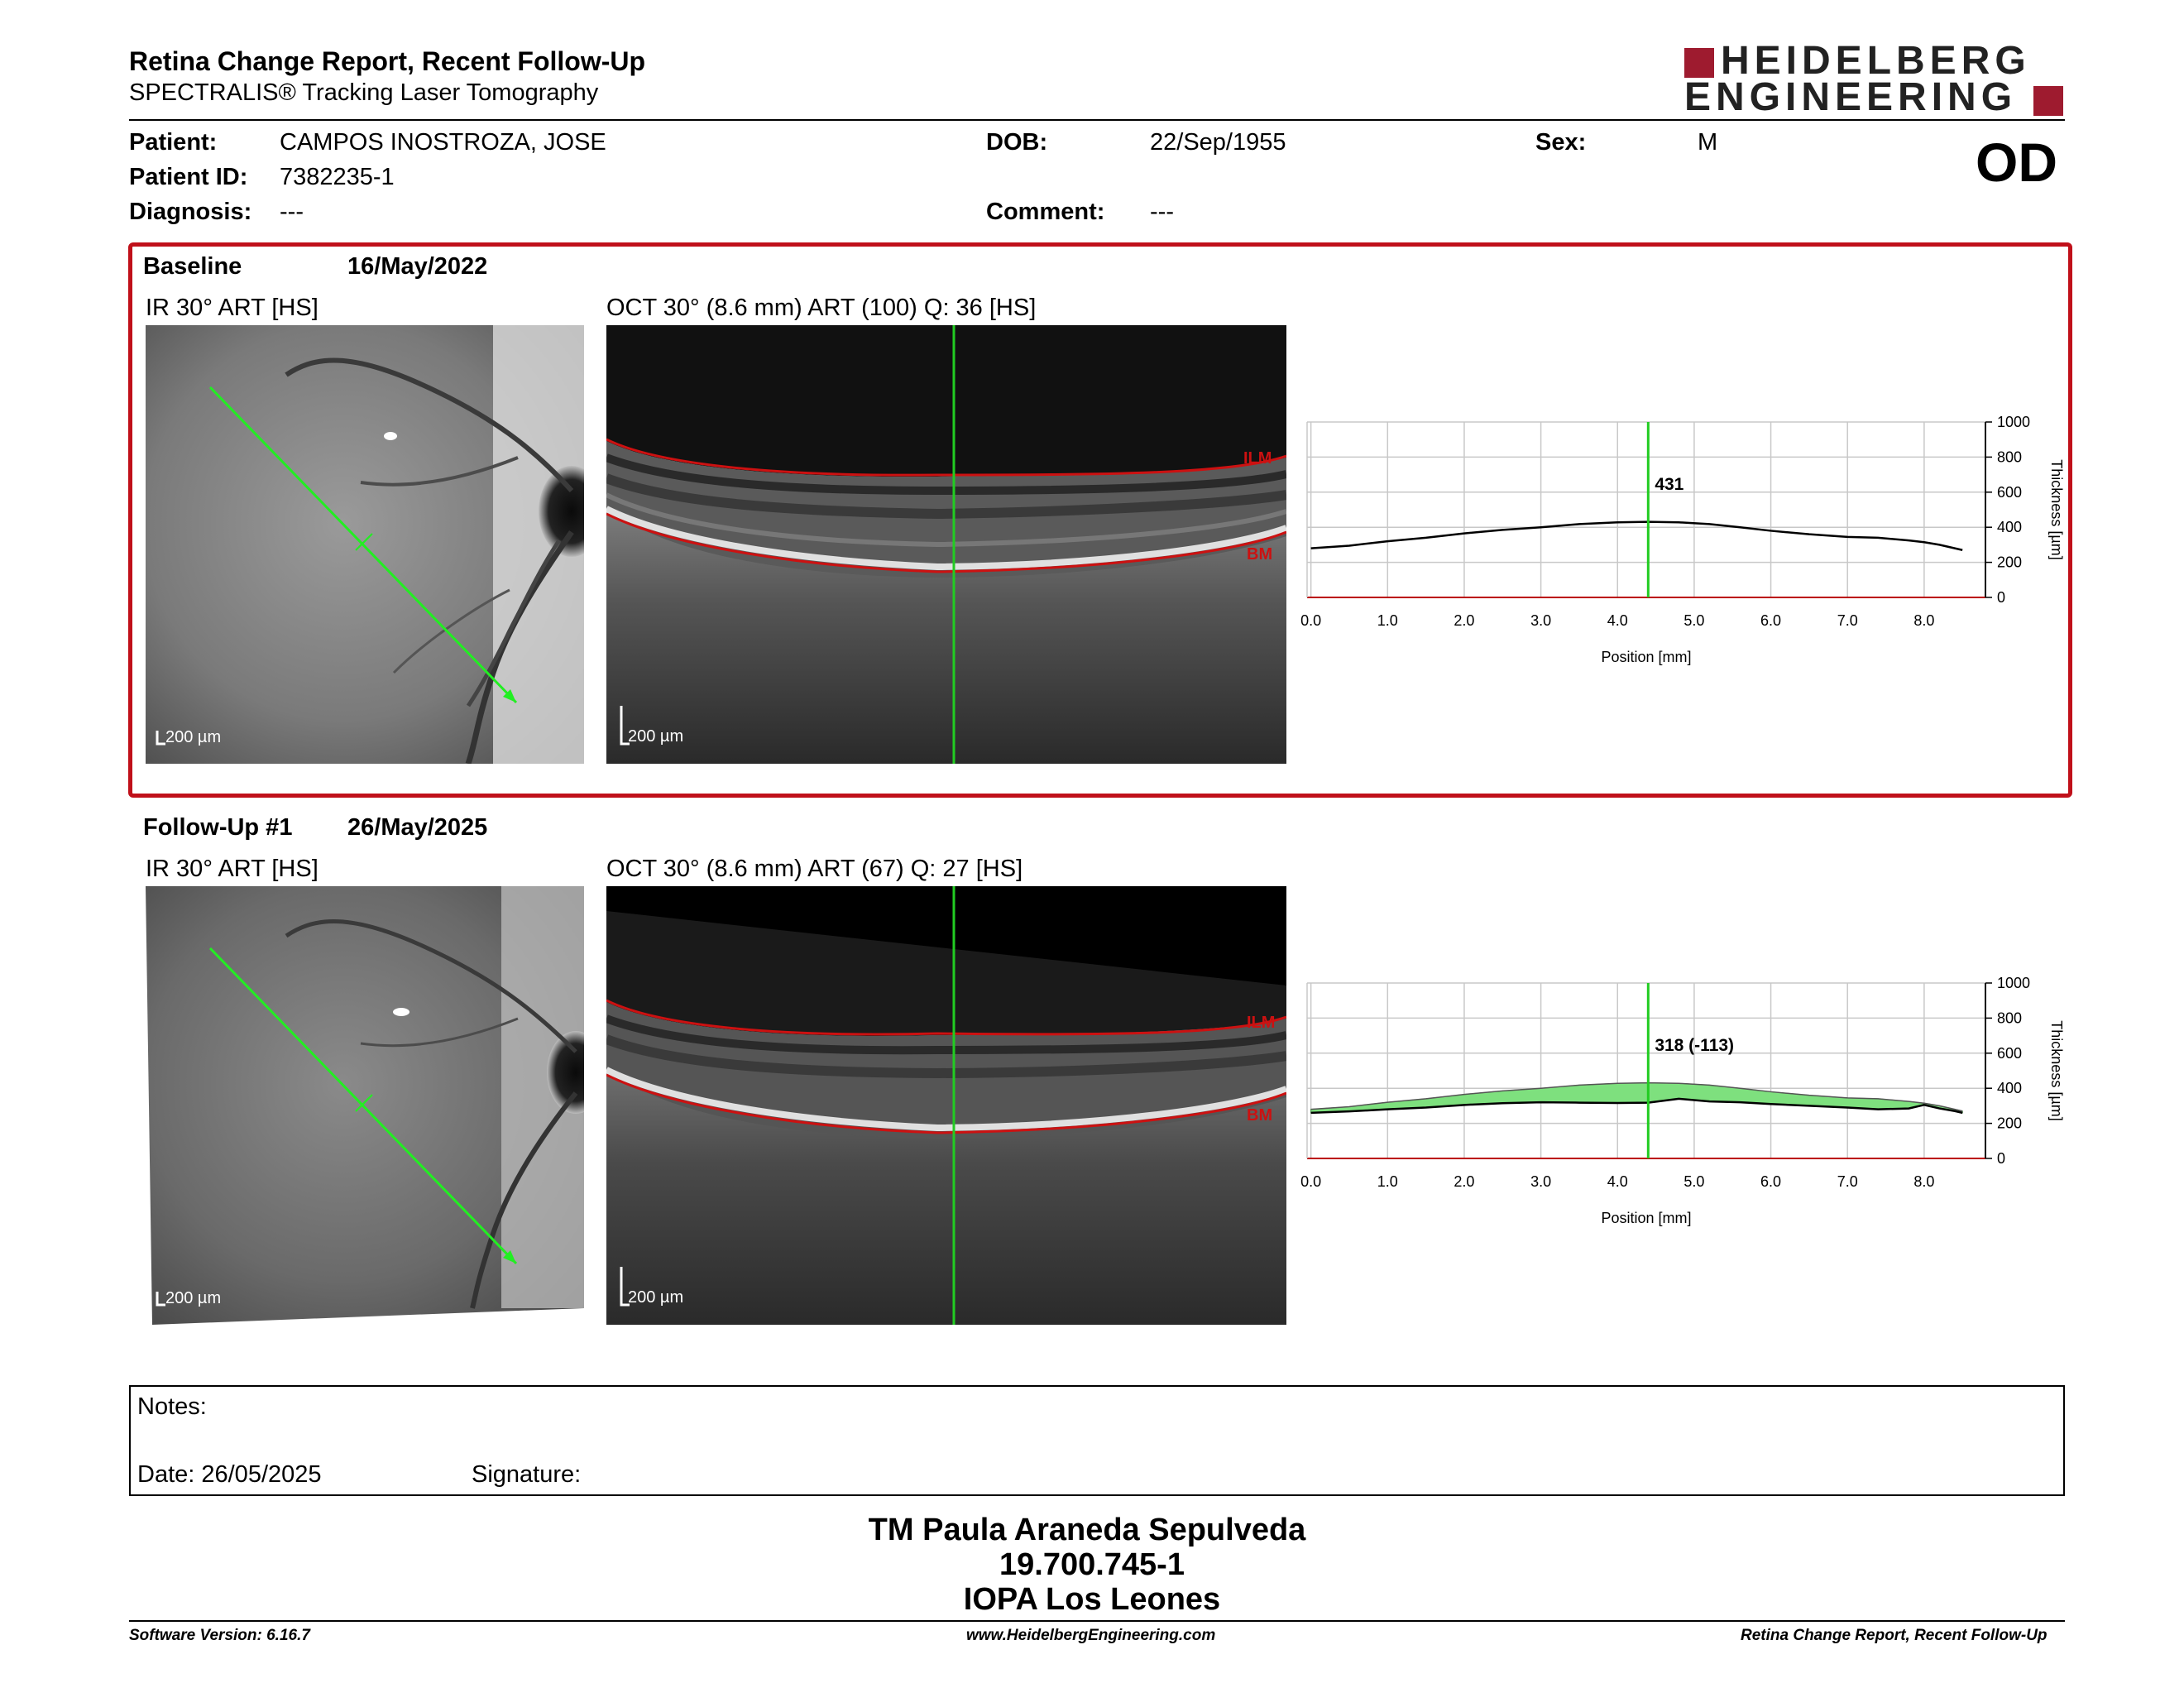 Image resolution: width=2184 pixels, height=1688 pixels. Describe the element at coordinates (656, 736) in the screenshot. I see `baseline-oct-scale: 200 µm` at that location.